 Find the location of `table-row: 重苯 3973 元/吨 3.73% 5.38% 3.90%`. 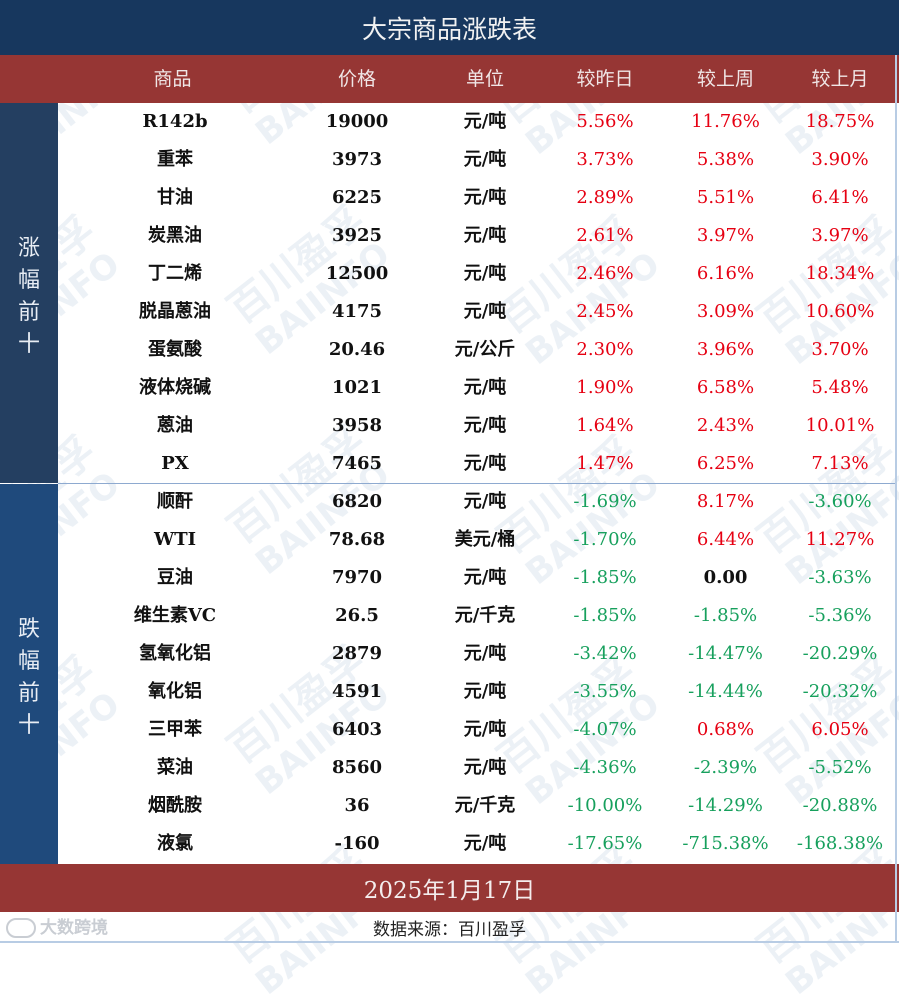

table-row: 重苯 3973 元/吨 3.73% 5.38% 3.90% is located at coordinates (449, 160).